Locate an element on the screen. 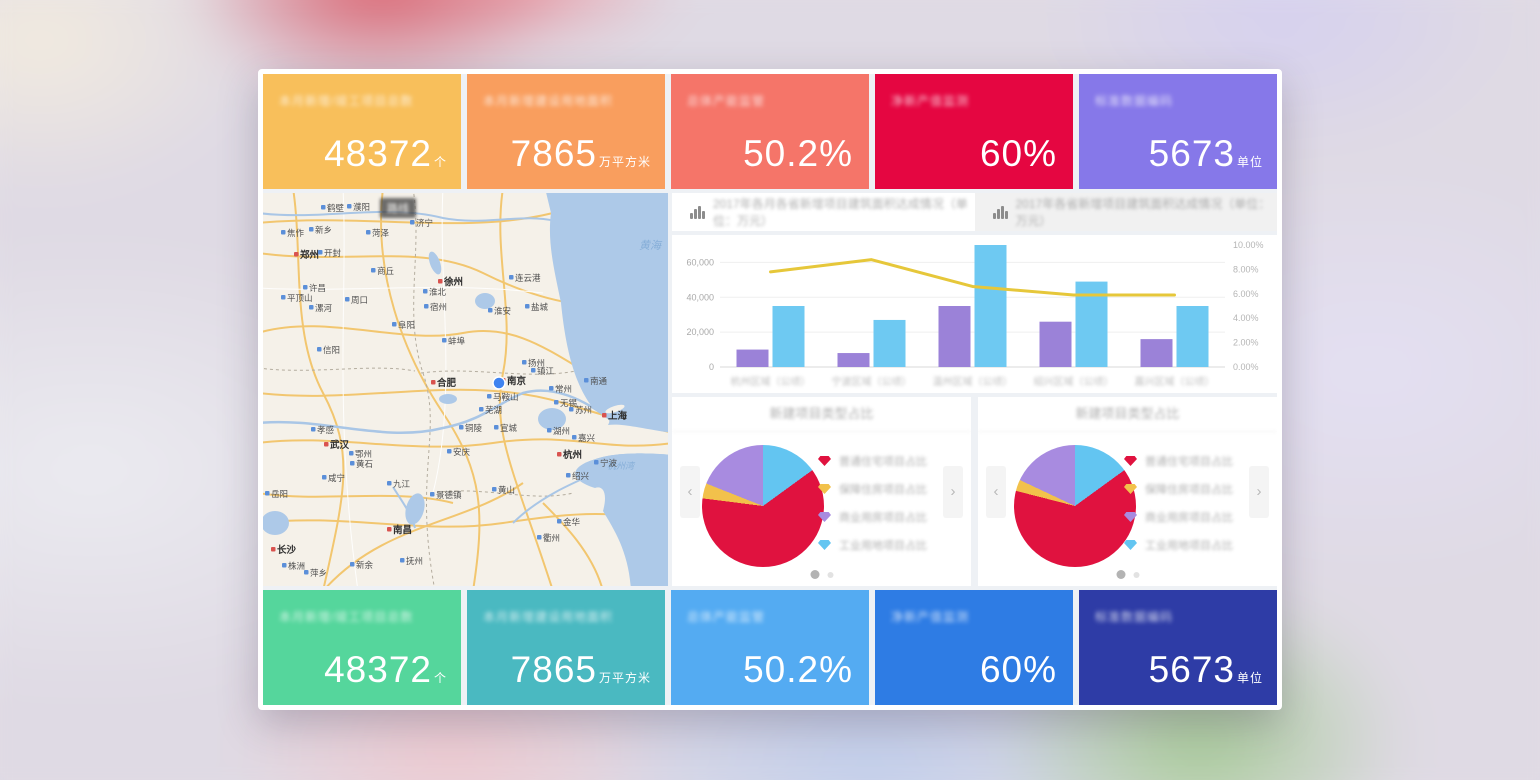 The width and height of the screenshot is (1540, 780). map-city-label: 宿州 is located at coordinates (435, 307).